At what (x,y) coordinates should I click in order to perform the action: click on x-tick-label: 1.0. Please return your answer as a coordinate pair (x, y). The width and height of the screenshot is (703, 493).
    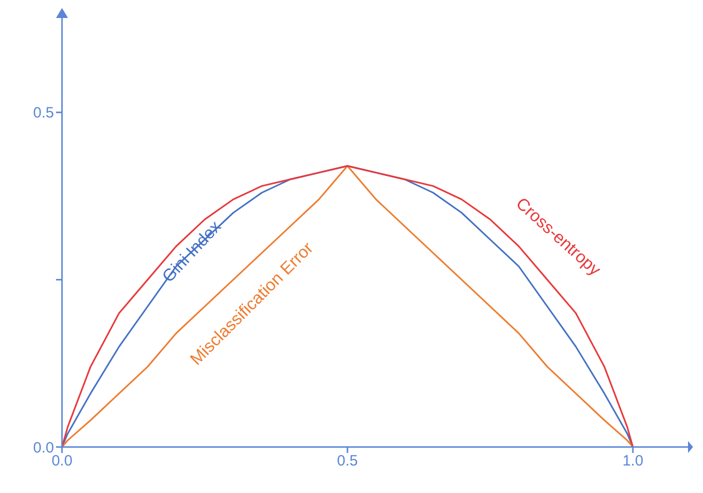
    Looking at the image, I should click on (633, 461).